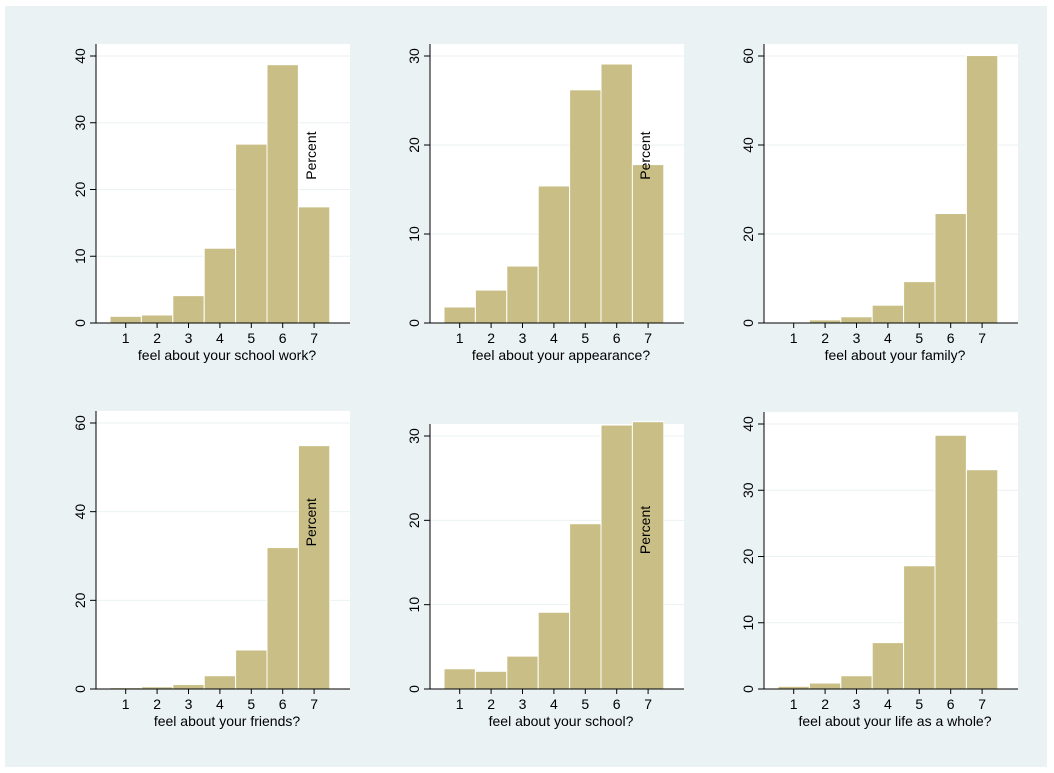 This screenshot has width=1054, height=773. I want to click on x-axis-title: feel about your life as a whole?, so click(894, 721).